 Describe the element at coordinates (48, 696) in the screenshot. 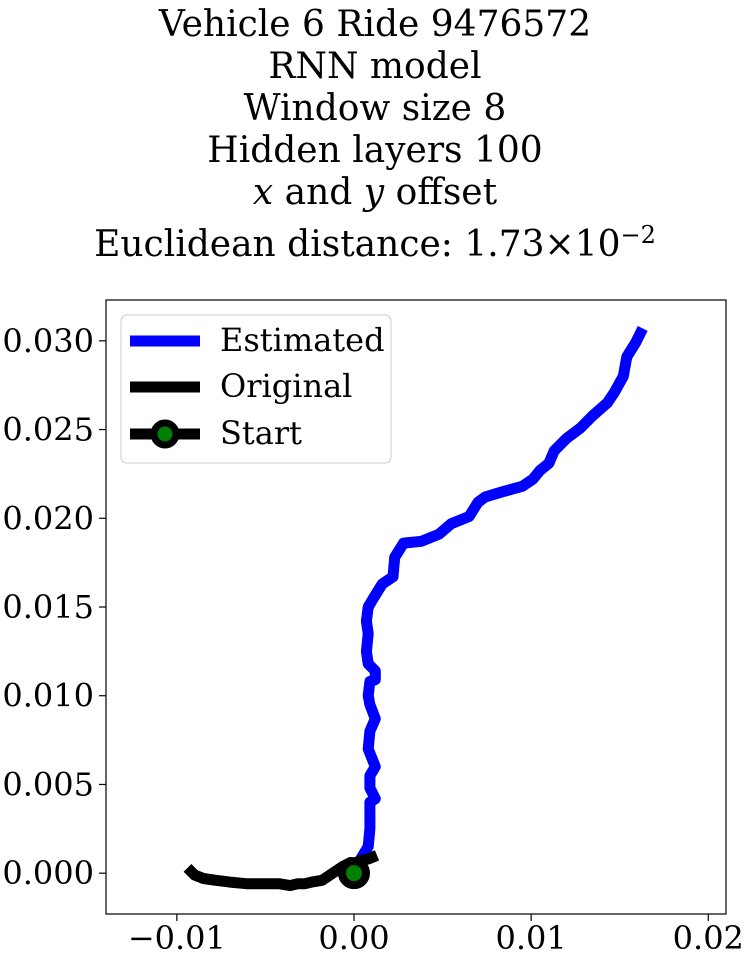

I see `y-tick-label: 0.010` at that location.